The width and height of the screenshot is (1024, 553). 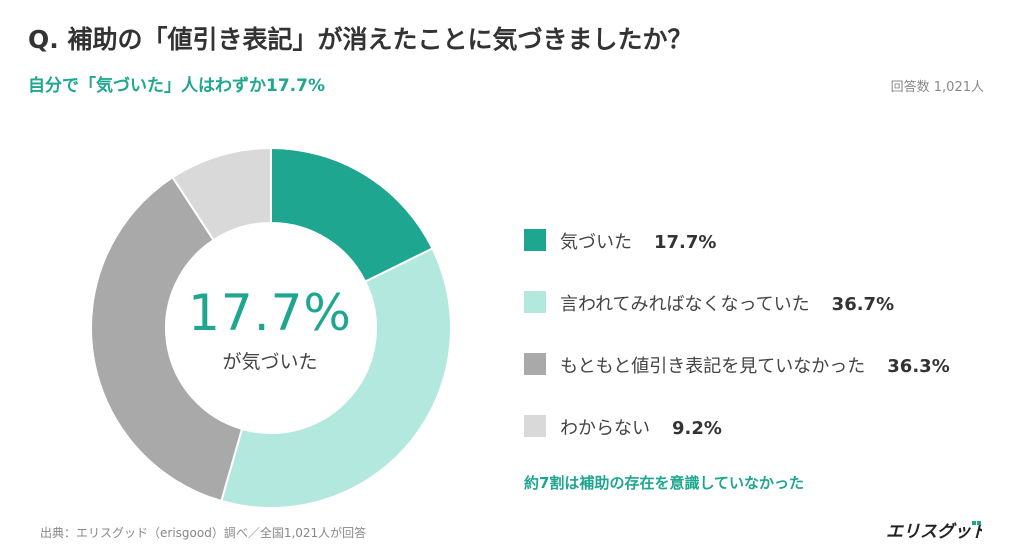 I want to click on center-caption: が気づいた, so click(x=270, y=362).